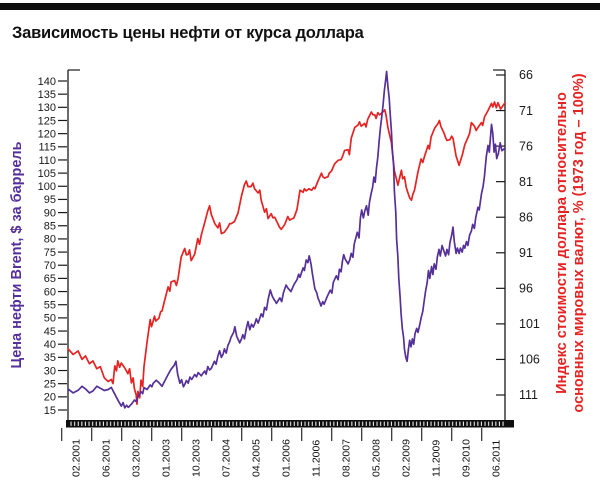 The height and width of the screenshot is (481, 600). Describe the element at coordinates (50, 279) in the screenshot. I see `svg-text: 65` at that location.